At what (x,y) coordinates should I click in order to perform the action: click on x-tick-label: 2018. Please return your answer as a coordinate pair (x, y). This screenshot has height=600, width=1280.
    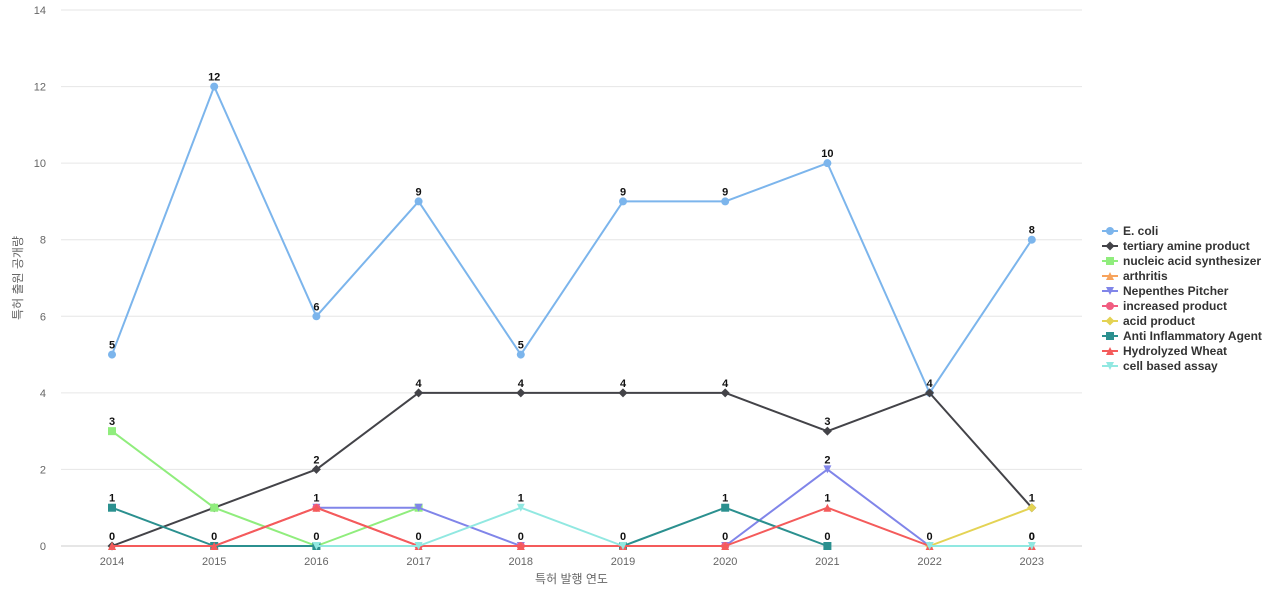
    Looking at the image, I should click on (521, 562).